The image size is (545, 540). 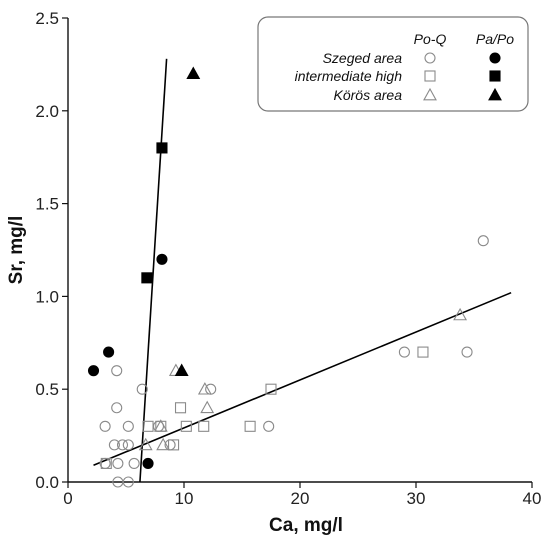 What do you see at coordinates (363, 58) in the screenshot?
I see `legend-label-szeged-area: Szeged area` at bounding box center [363, 58].